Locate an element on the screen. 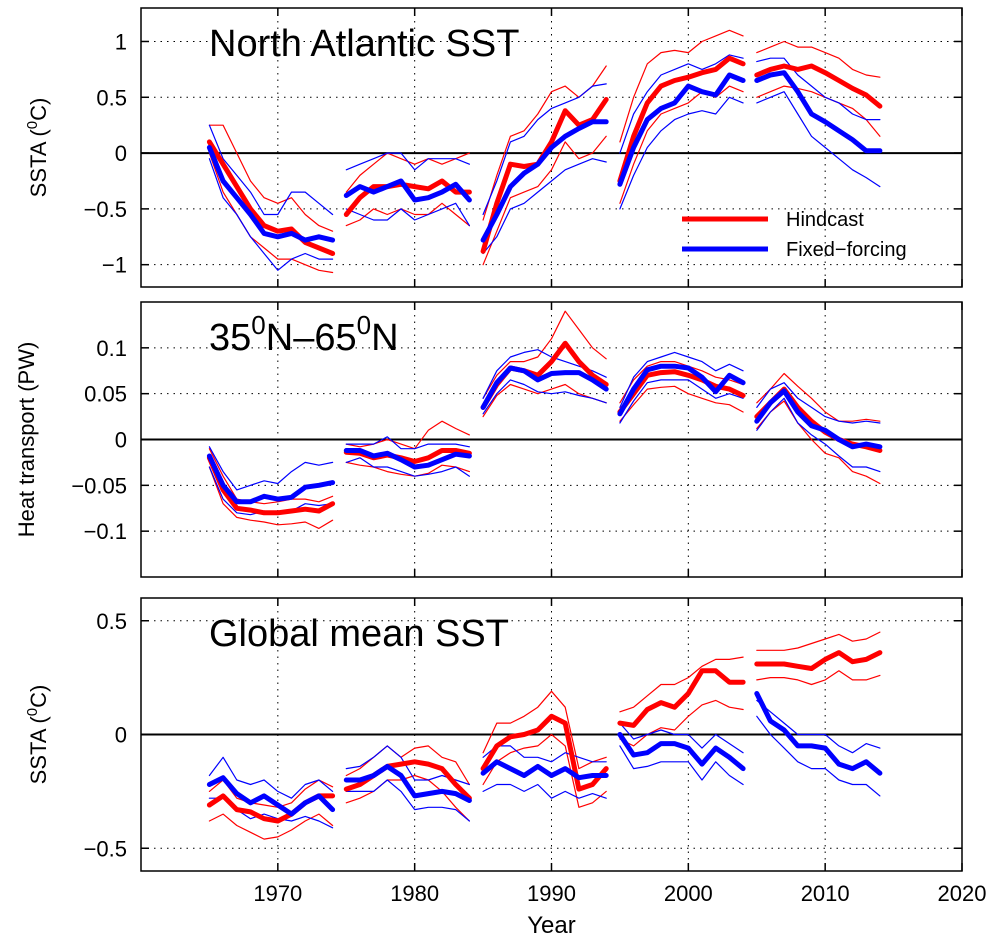 This screenshot has width=993, height=943. xtick-label: 1970 is located at coordinates (277, 893).